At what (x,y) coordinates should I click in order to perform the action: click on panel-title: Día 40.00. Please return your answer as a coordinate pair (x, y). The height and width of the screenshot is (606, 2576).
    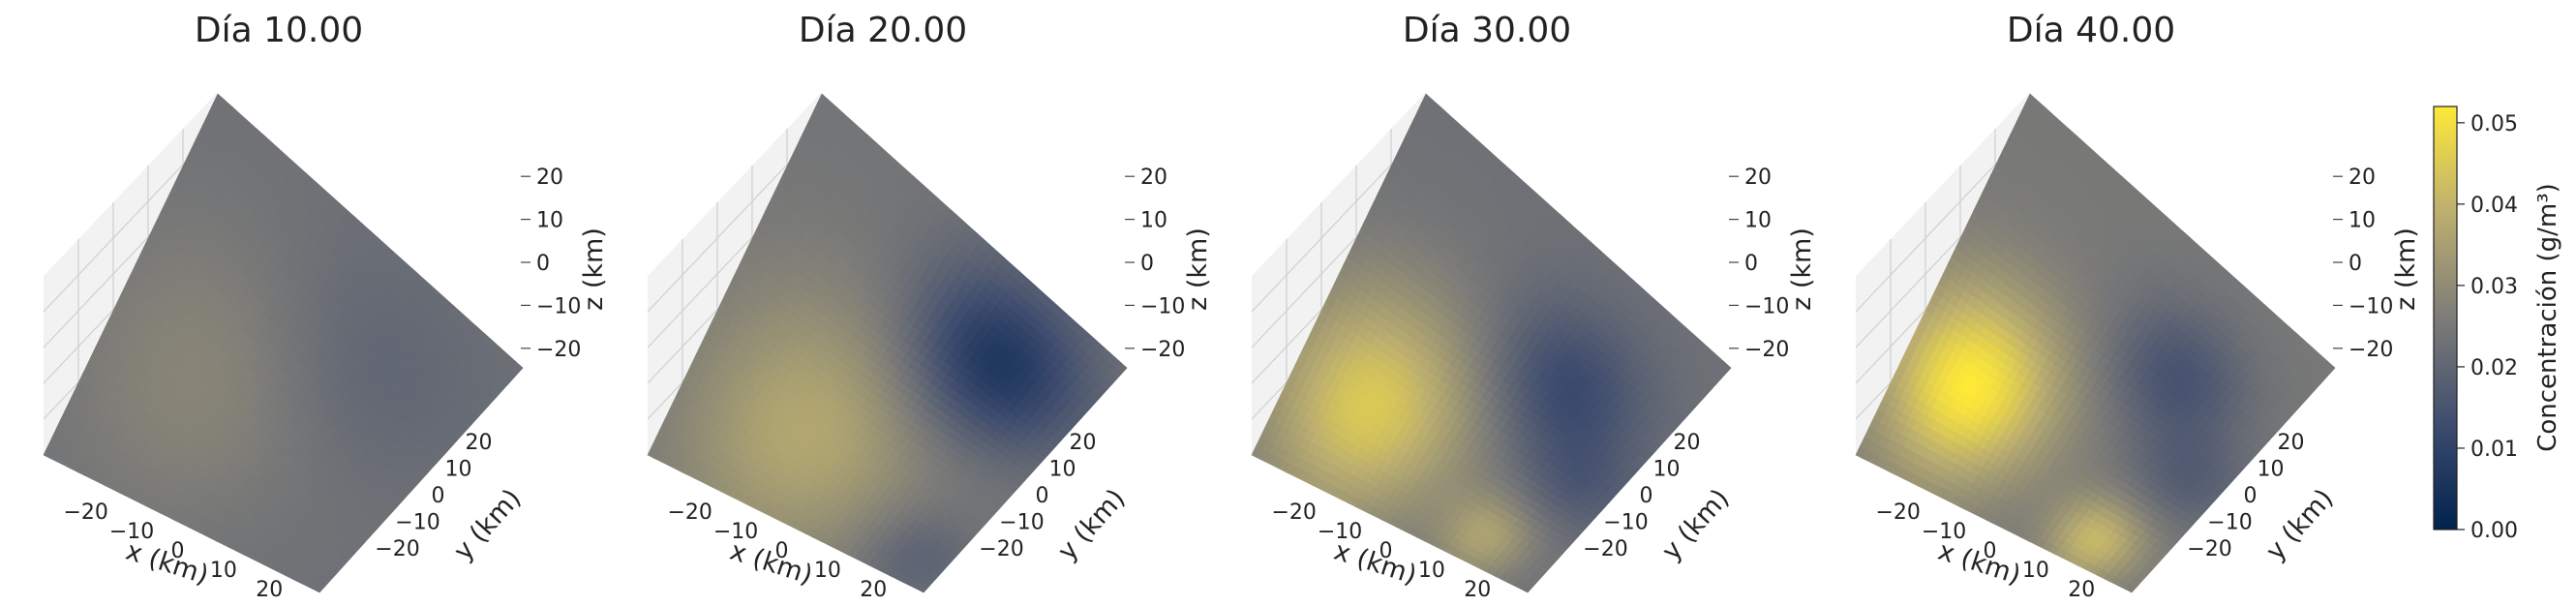
    Looking at the image, I should click on (2091, 30).